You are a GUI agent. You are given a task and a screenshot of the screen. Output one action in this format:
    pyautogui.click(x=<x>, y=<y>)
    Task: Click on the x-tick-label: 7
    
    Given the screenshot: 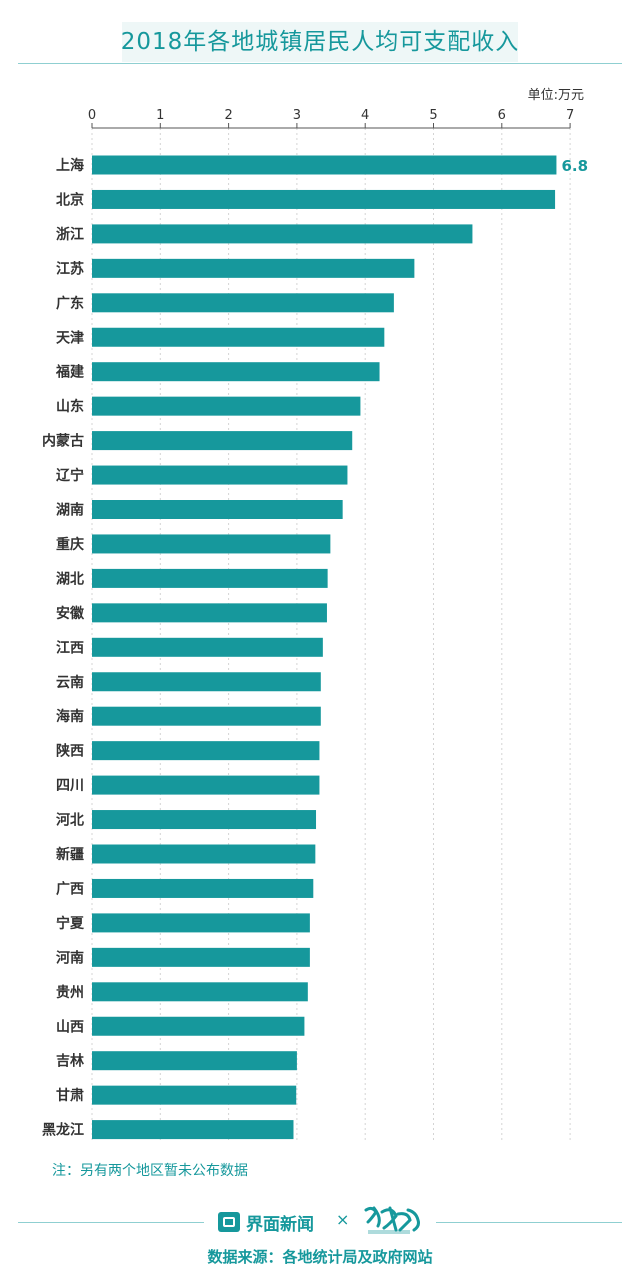 What is the action you would take?
    pyautogui.click(x=570, y=115)
    